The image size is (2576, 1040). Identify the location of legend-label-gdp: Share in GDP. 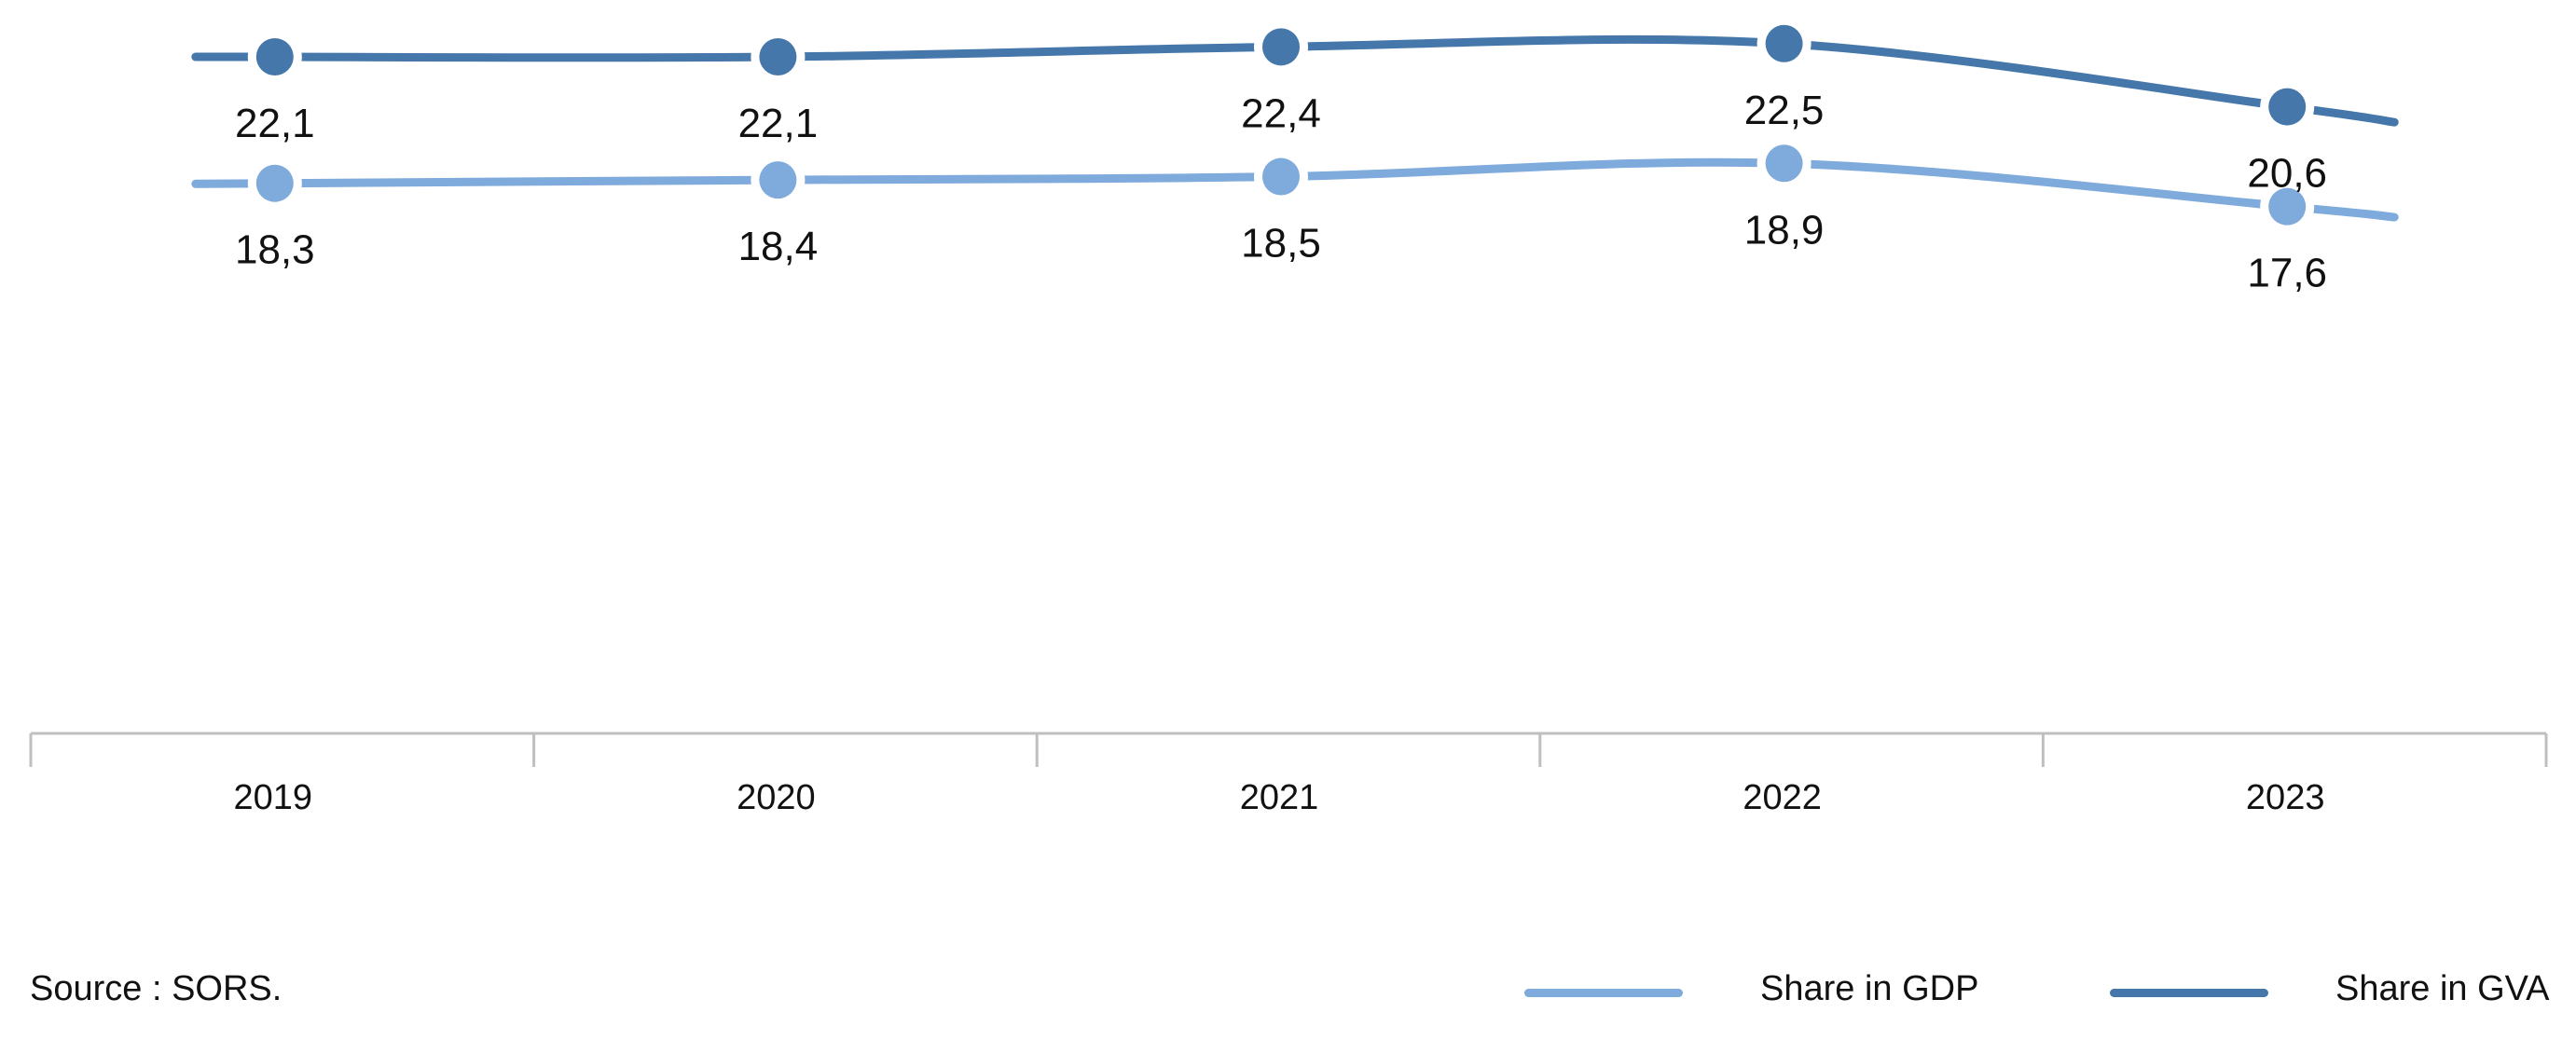
(1870, 988).